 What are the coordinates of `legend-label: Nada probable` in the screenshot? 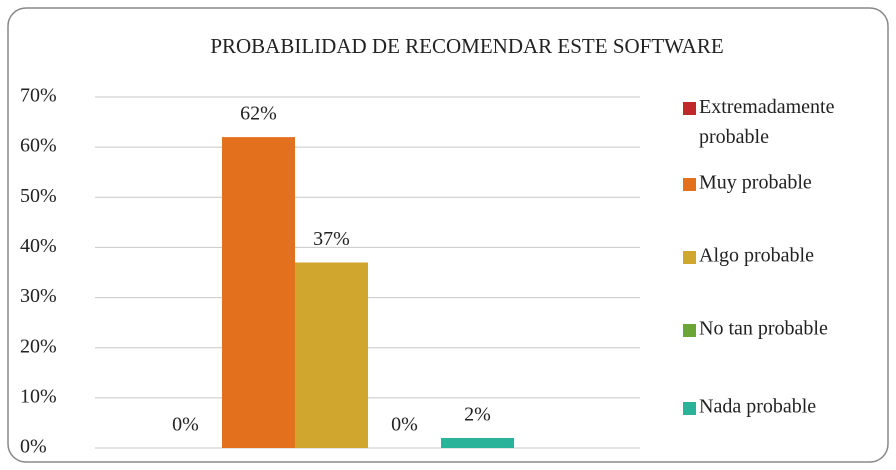 It's located at (757, 407).